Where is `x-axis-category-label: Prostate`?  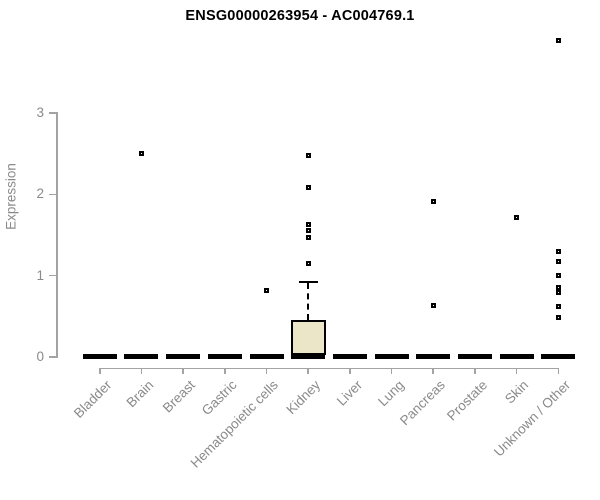 x-axis-category-label: Prostate is located at coordinates (466, 400).